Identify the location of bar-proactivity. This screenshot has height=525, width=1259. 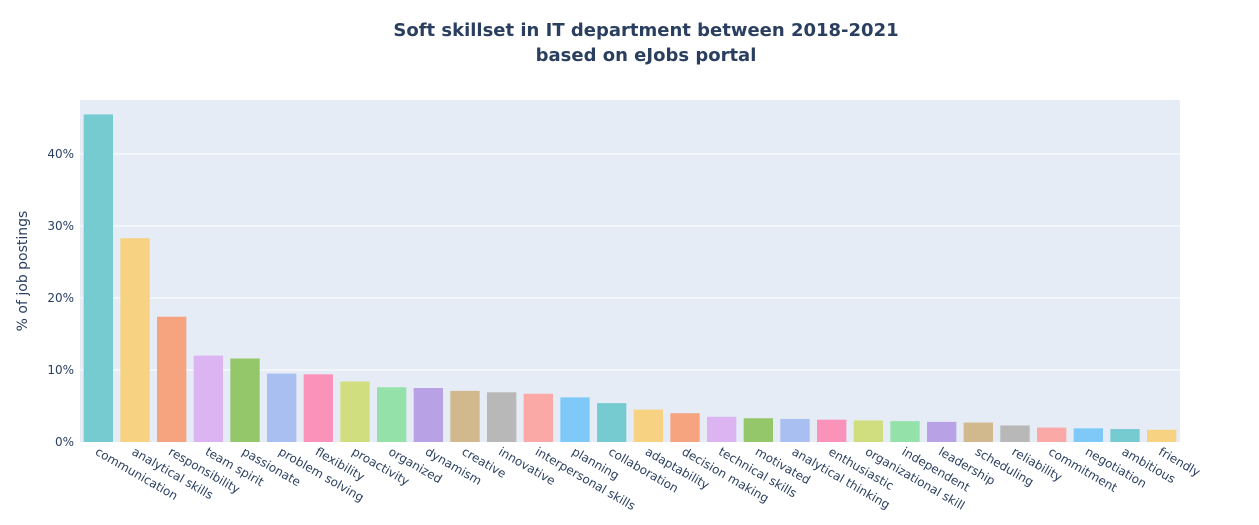
(355, 411).